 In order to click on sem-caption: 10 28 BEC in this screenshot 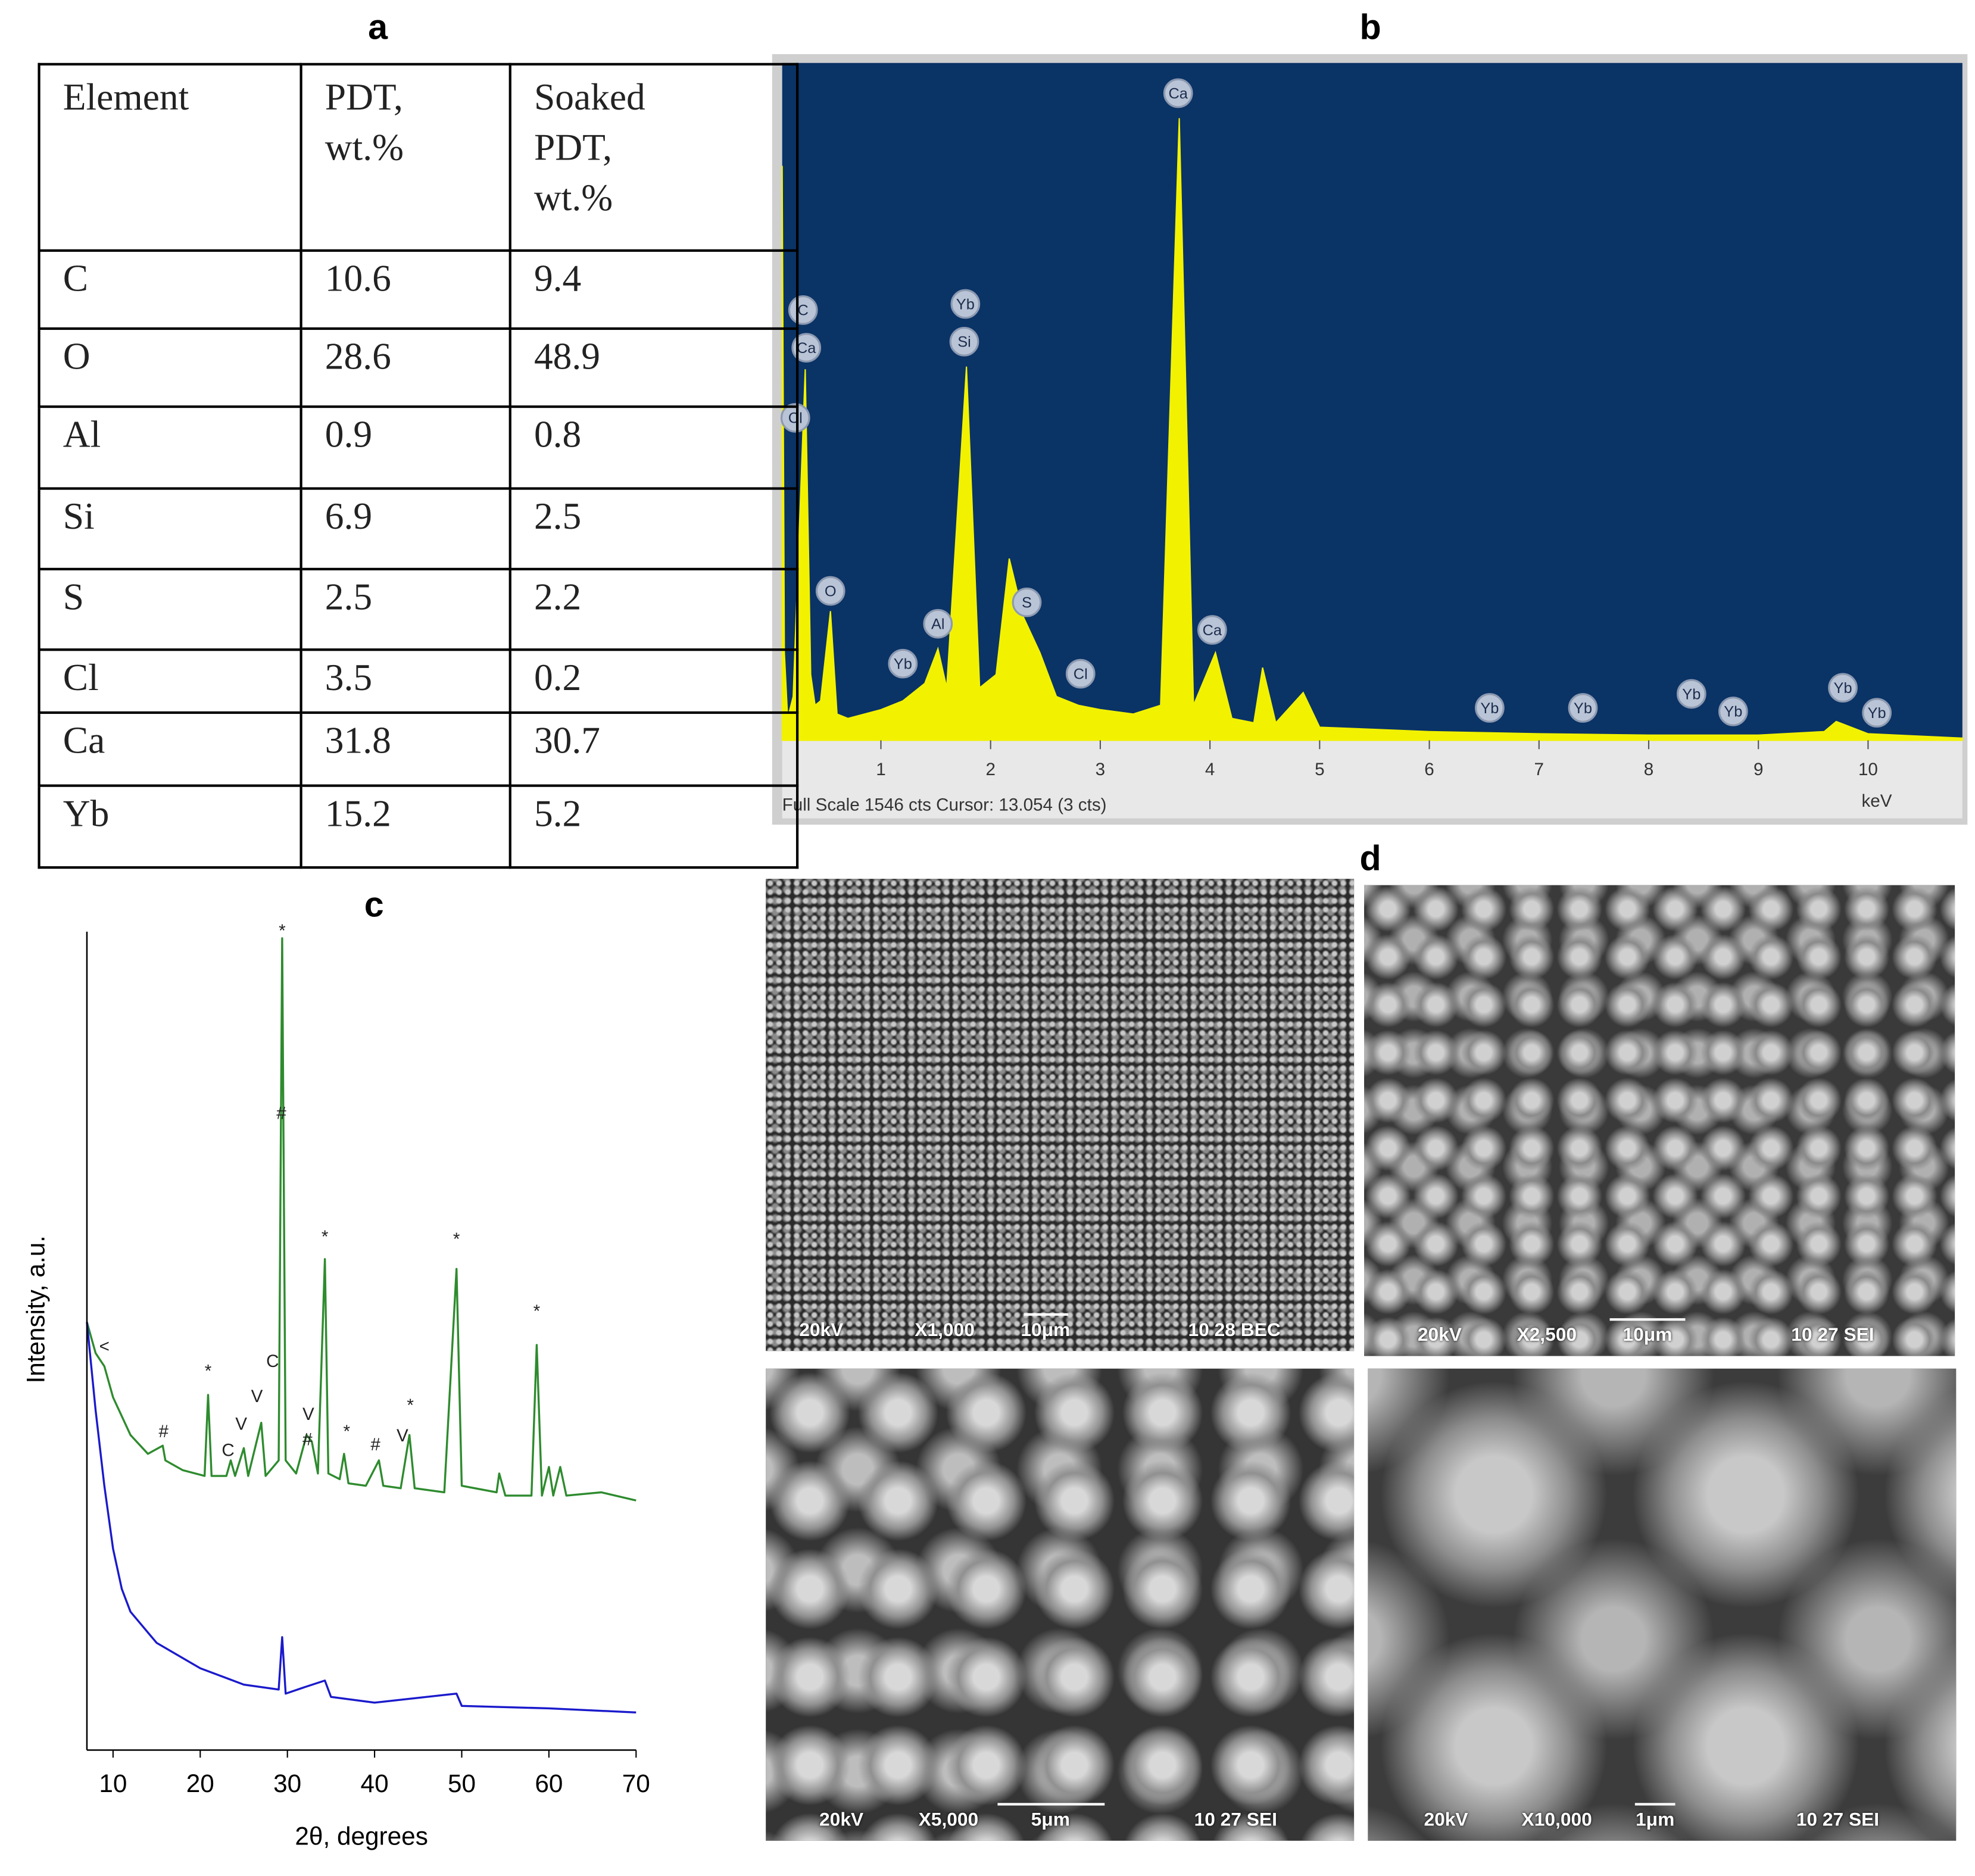, I will do `click(1234, 1330)`.